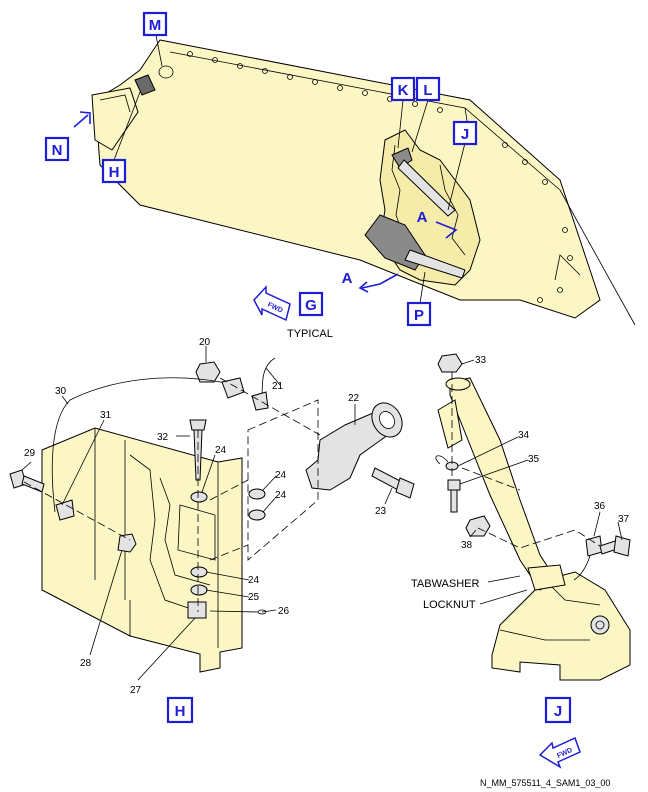  Describe the element at coordinates (354, 398) in the screenshot. I see `callout-22: 22` at that location.